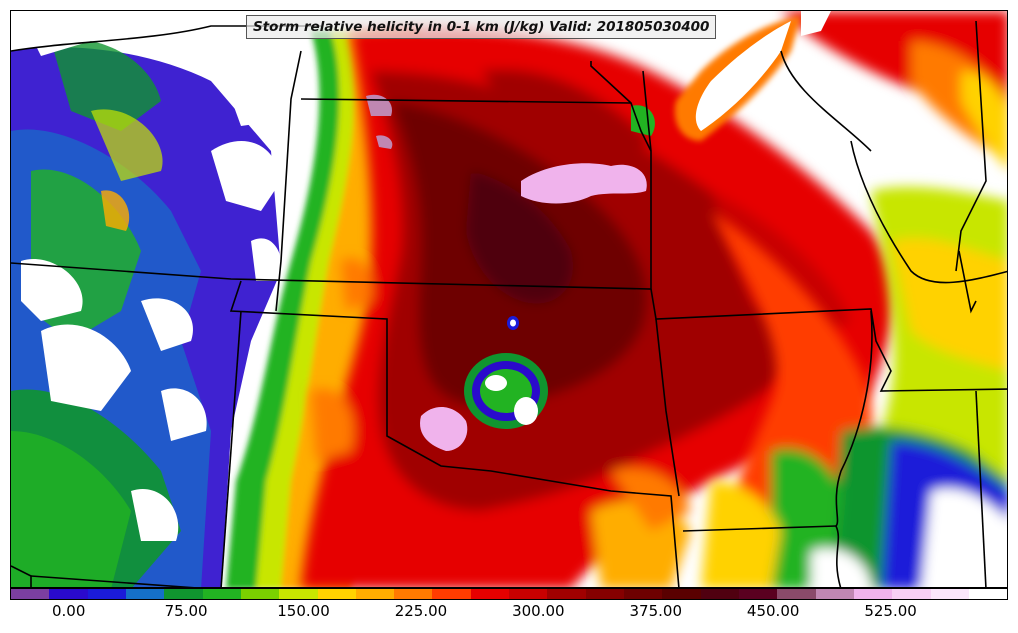 The height and width of the screenshot is (633, 1018). I want to click on colorbar-tick-label: 300.00, so click(538, 611).